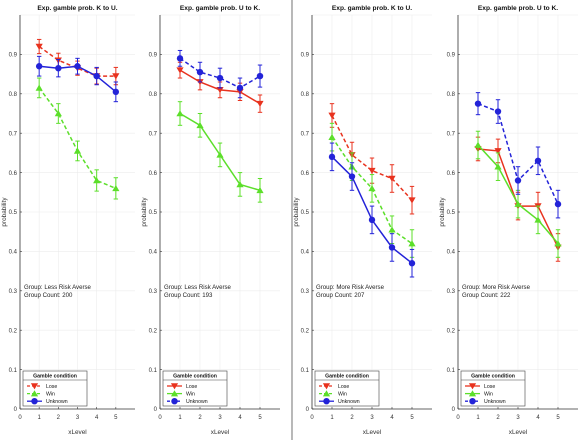  I want to click on x-tick-label: 2, so click(200, 418).